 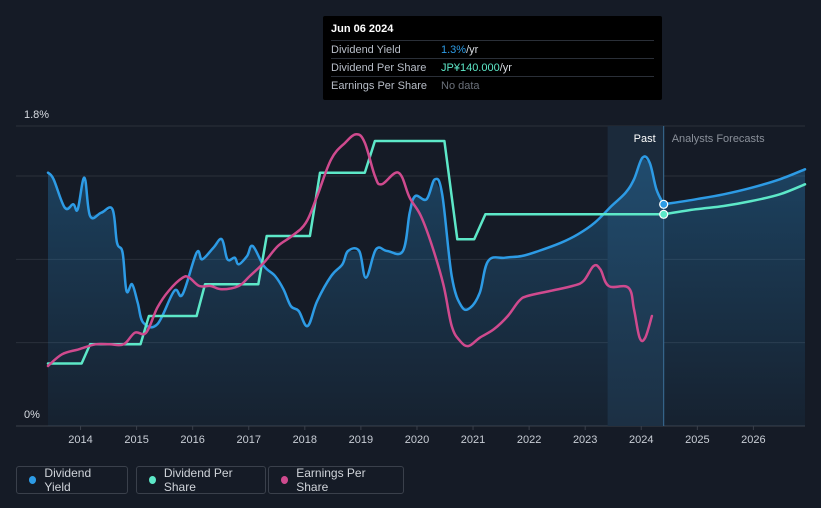 I want to click on x-tick-label: 2019, so click(x=361, y=440).